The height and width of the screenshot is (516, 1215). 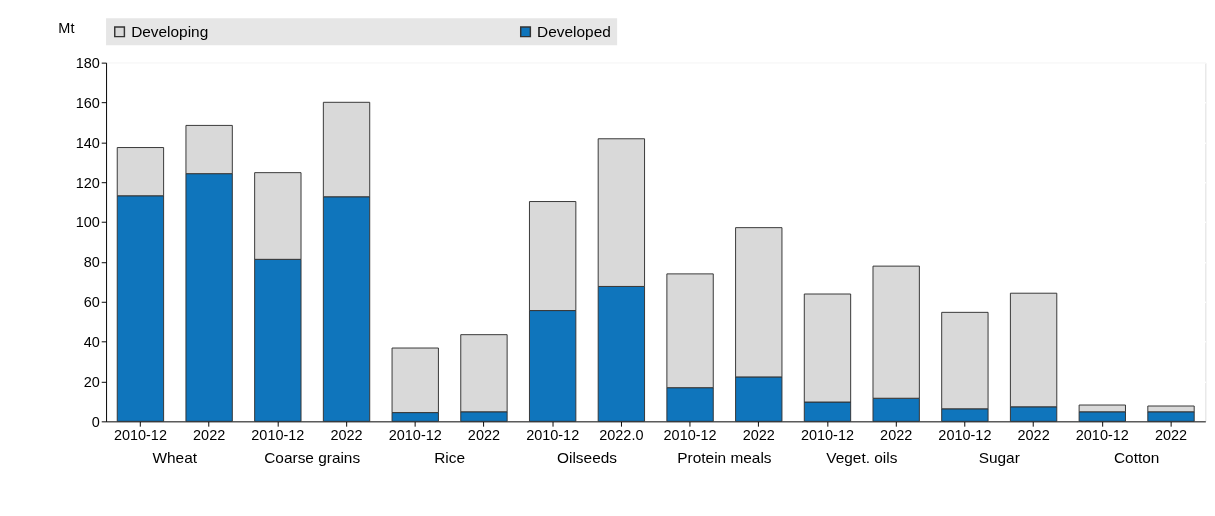 I want to click on text: Cotton, so click(x=1136, y=457).